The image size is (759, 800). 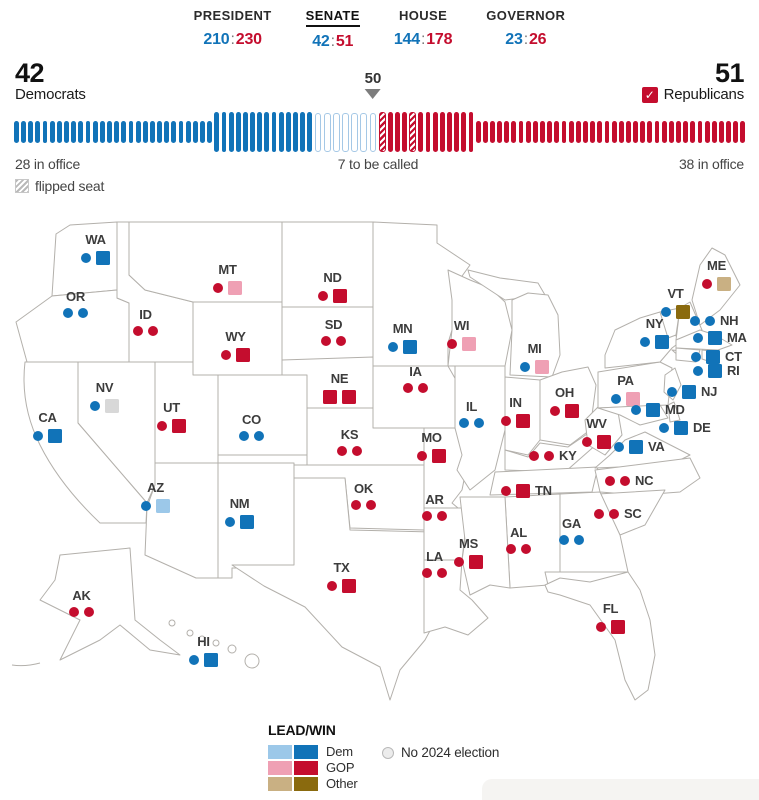 I want to click on state-hi: HI, so click(x=203, y=650).